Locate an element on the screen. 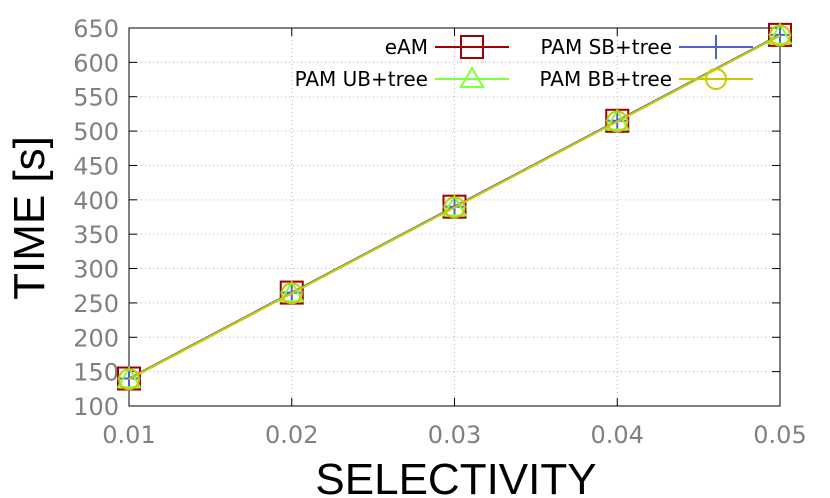  y-tick-label: 450 is located at coordinates (96, 166).